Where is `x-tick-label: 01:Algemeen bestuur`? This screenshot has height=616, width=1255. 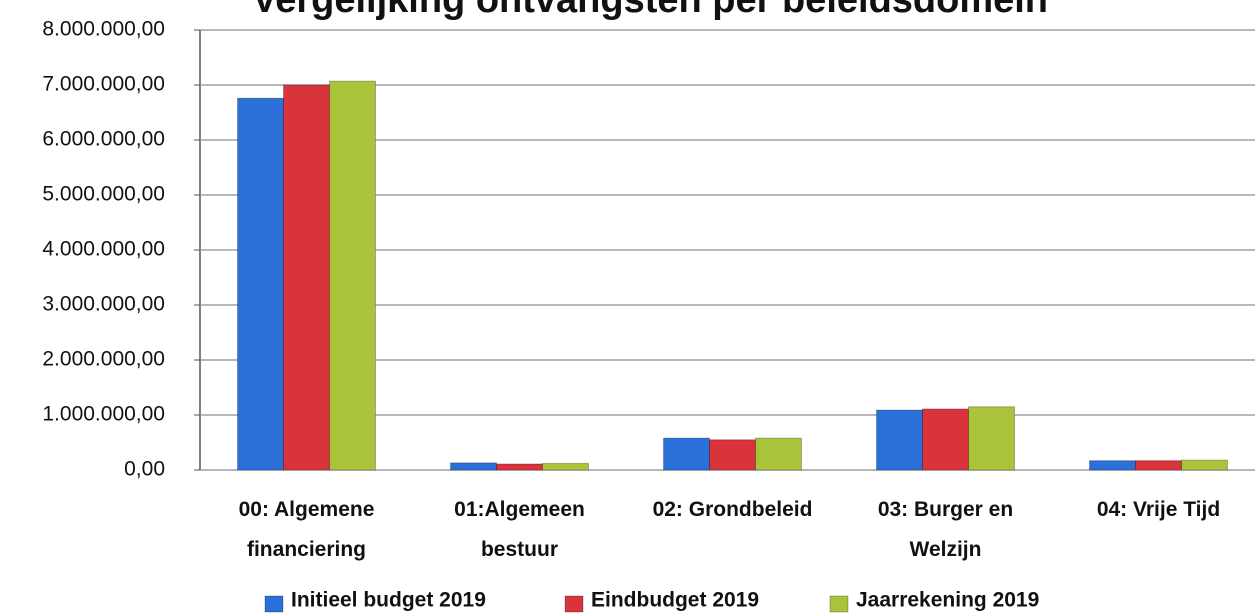 x-tick-label: 01:Algemeen bestuur is located at coordinates (519, 529).